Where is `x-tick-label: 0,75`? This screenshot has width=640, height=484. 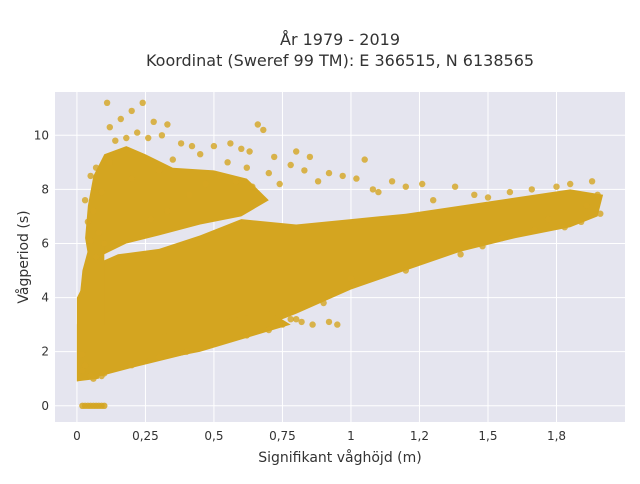
x-tick-label: 0,75 is located at coordinates (282, 436).